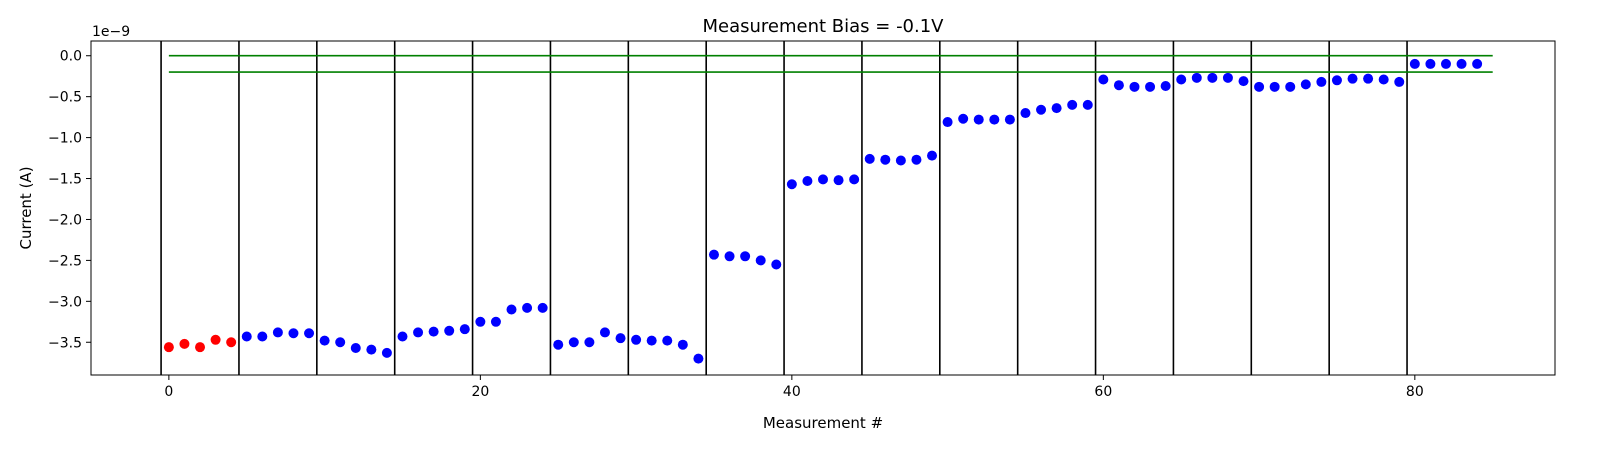 Image resolution: width=1600 pixels, height=450 pixels. I want to click on y-tick-label-4: −2.0, so click(65, 220).